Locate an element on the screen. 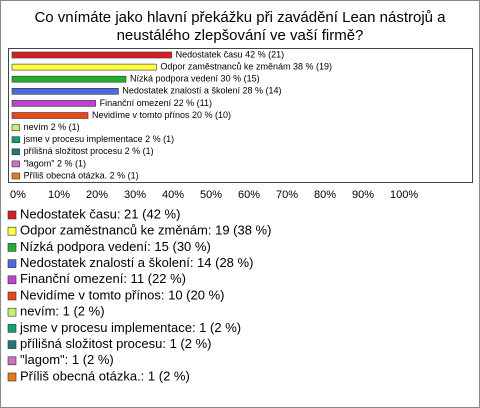  legend-label: Nedostatek znalostí a školení: 14 (28 %) is located at coordinates (136, 262).